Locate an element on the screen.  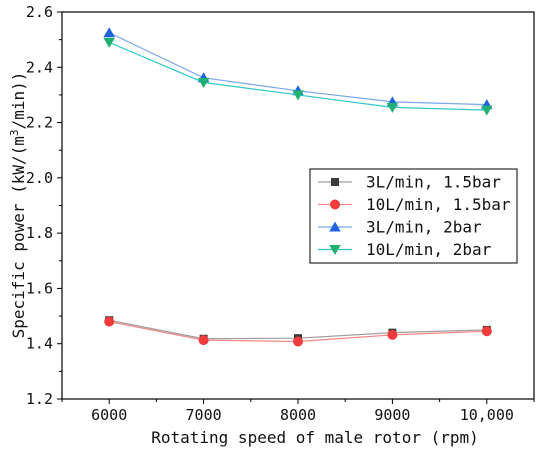
y-tick-label: 1.4 is located at coordinates (39, 344).